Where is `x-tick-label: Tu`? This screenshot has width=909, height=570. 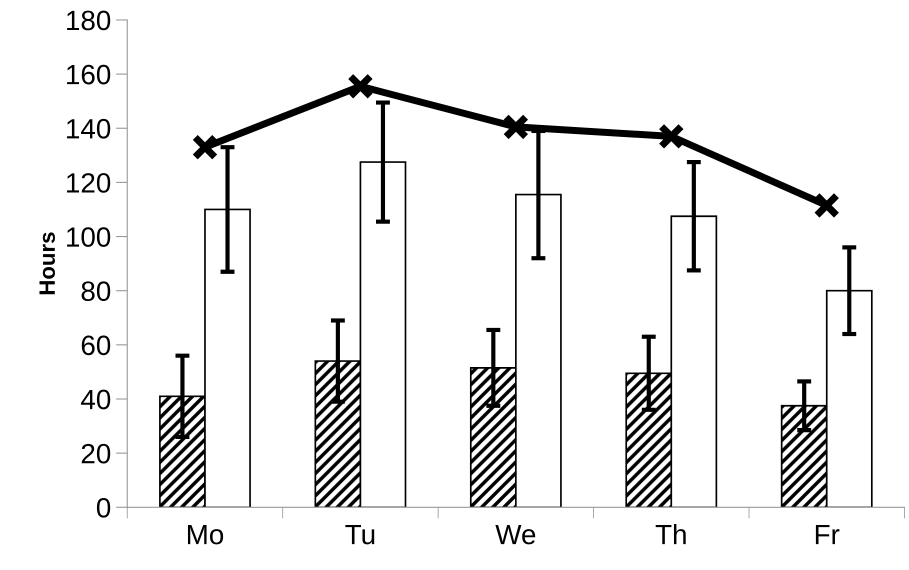
x-tick-label: Tu is located at coordinates (359, 534).